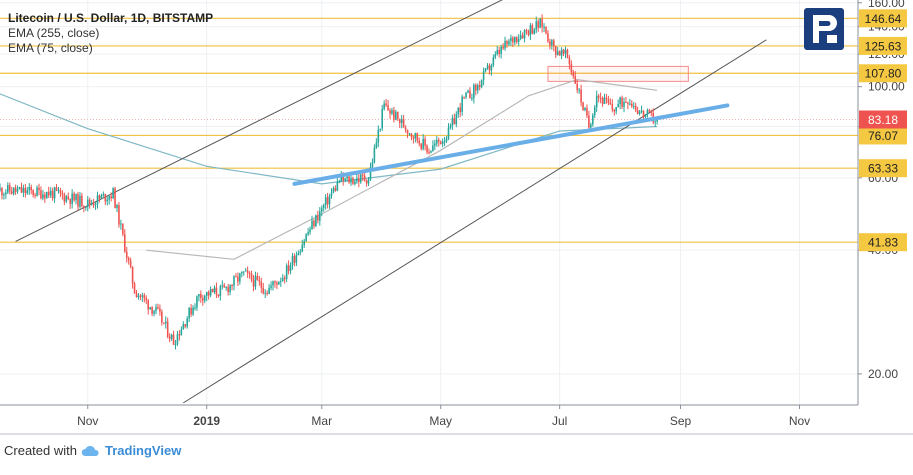 This screenshot has width=913, height=475. Describe the element at coordinates (511, 144) in the screenshot. I see `support-trend-line` at that location.